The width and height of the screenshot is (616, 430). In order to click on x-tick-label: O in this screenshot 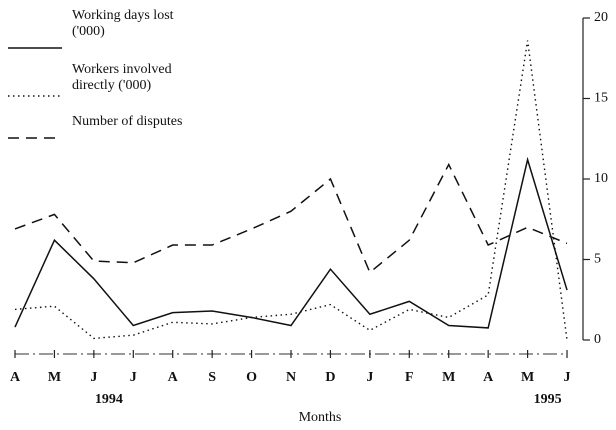, I will do `click(251, 377)`.